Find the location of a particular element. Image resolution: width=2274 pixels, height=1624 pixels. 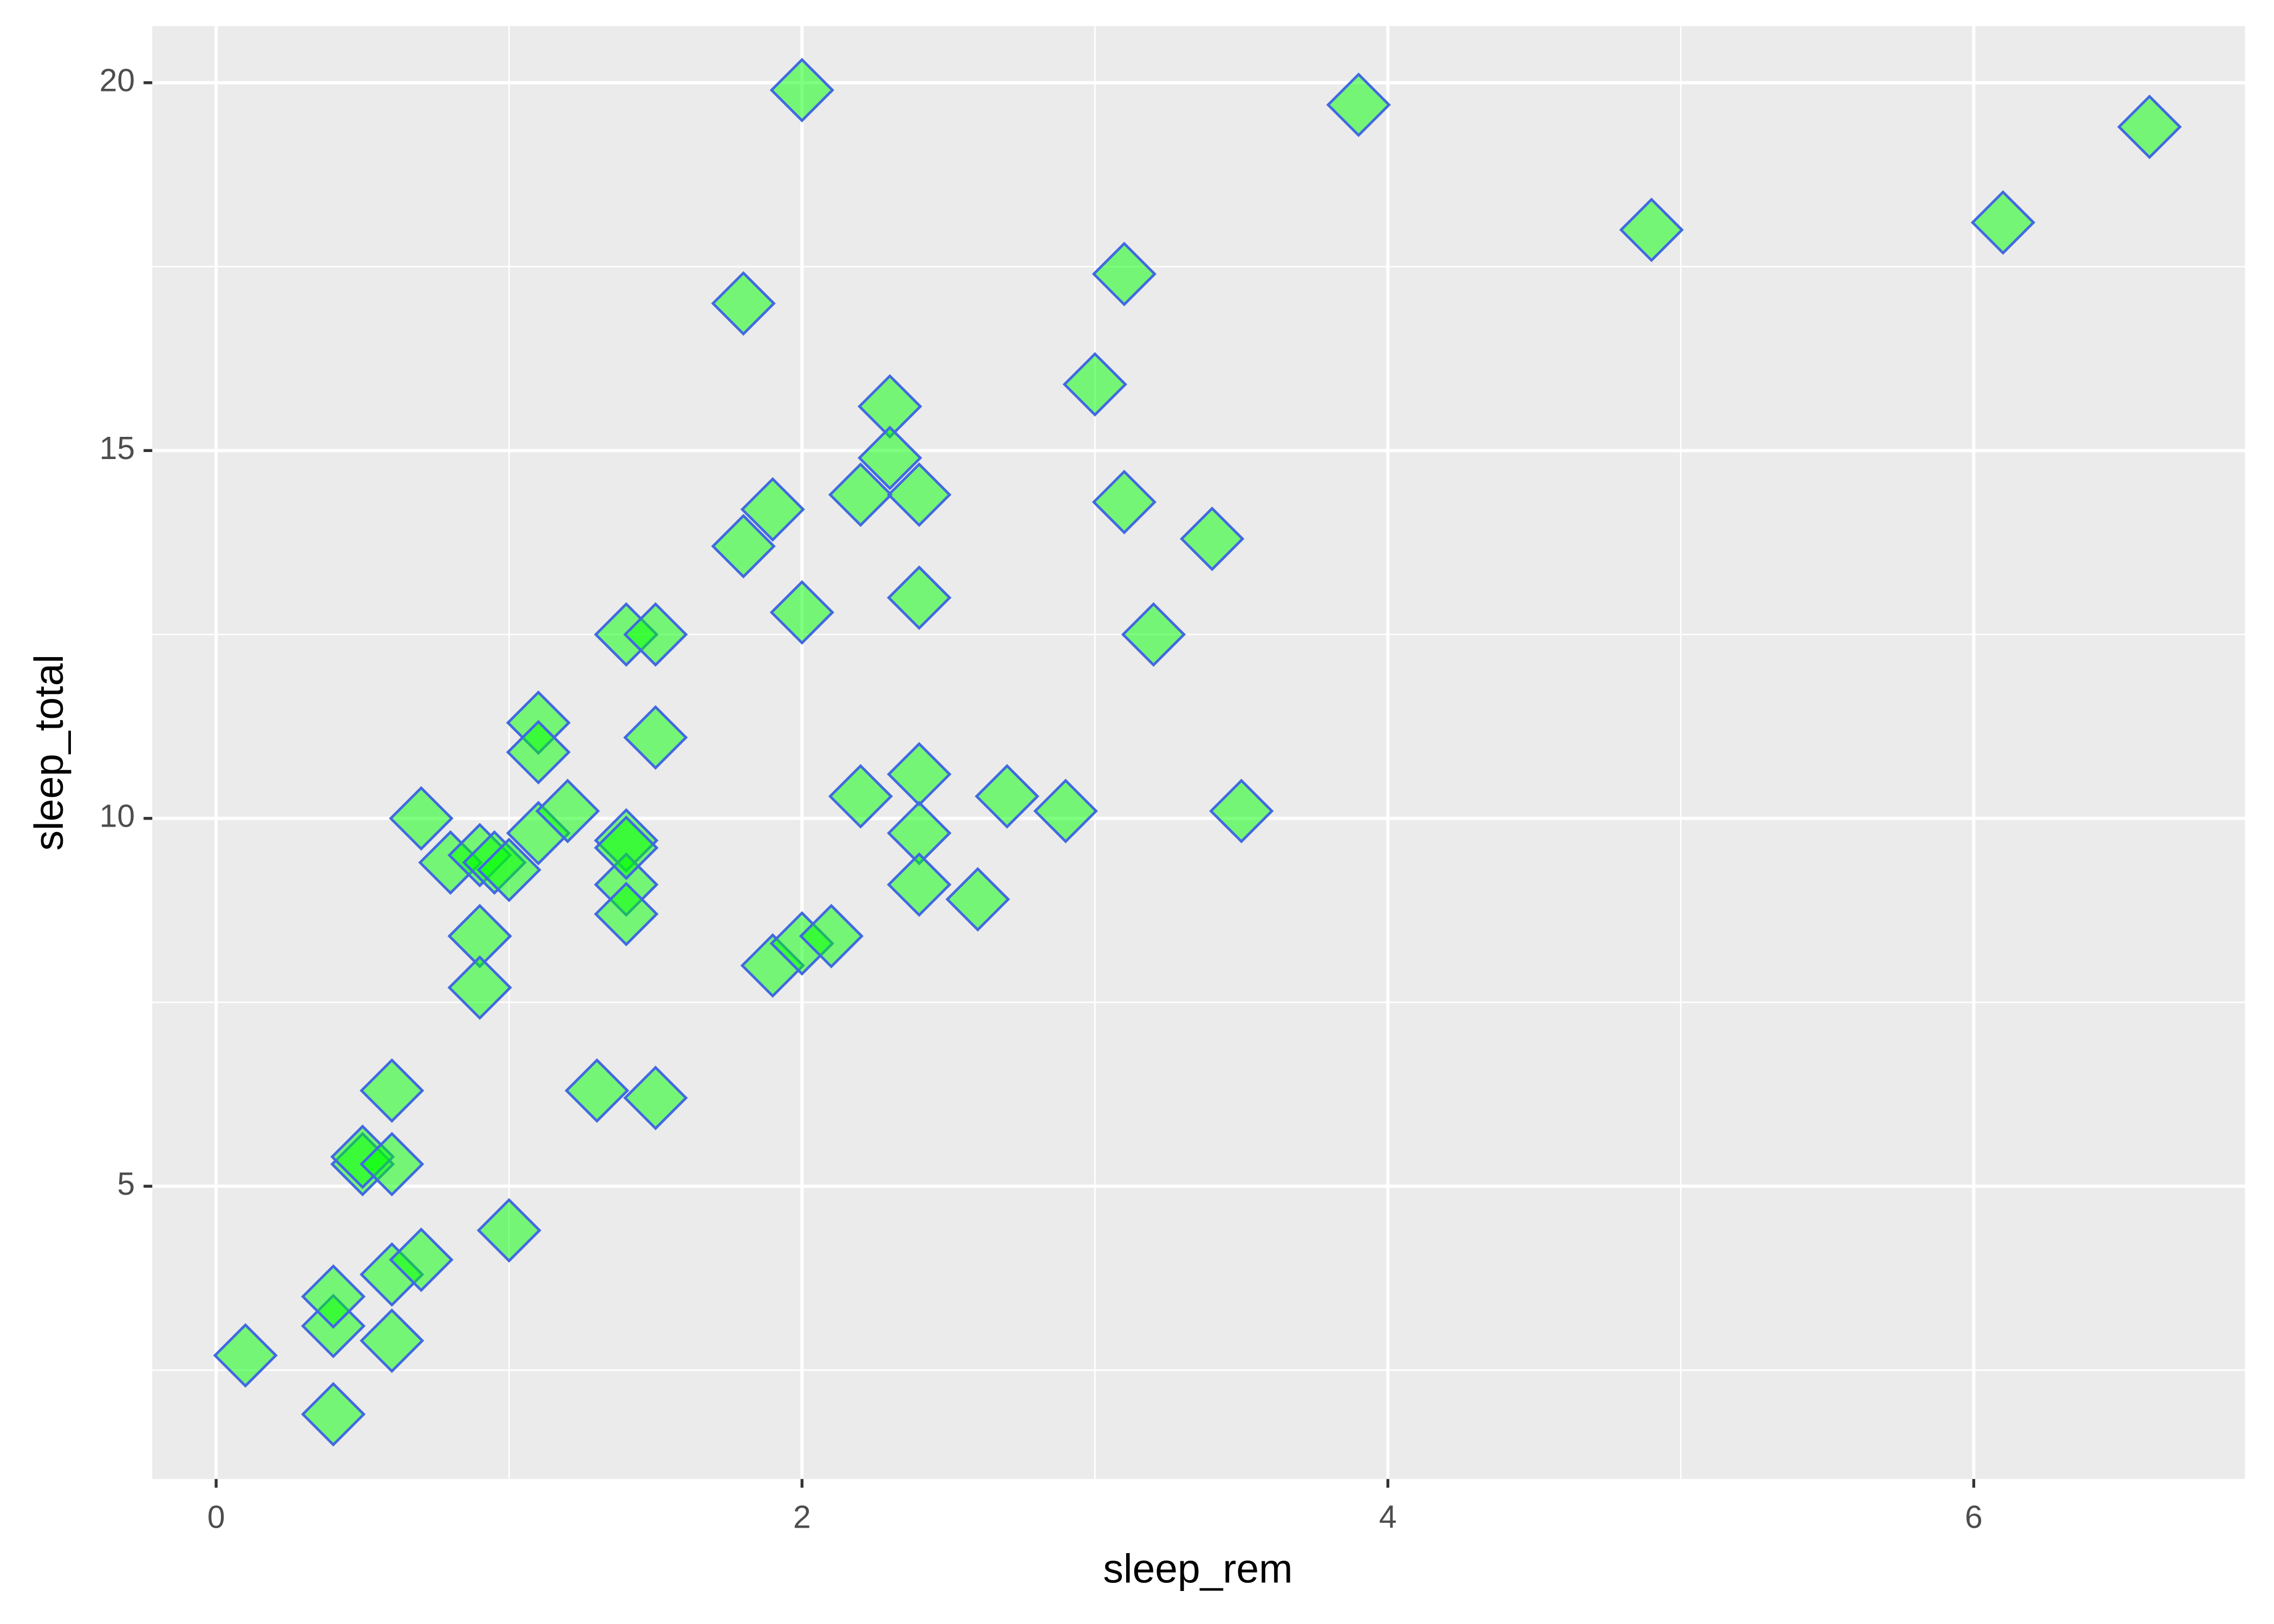

x-tick-label: 4 is located at coordinates (1388, 1518).